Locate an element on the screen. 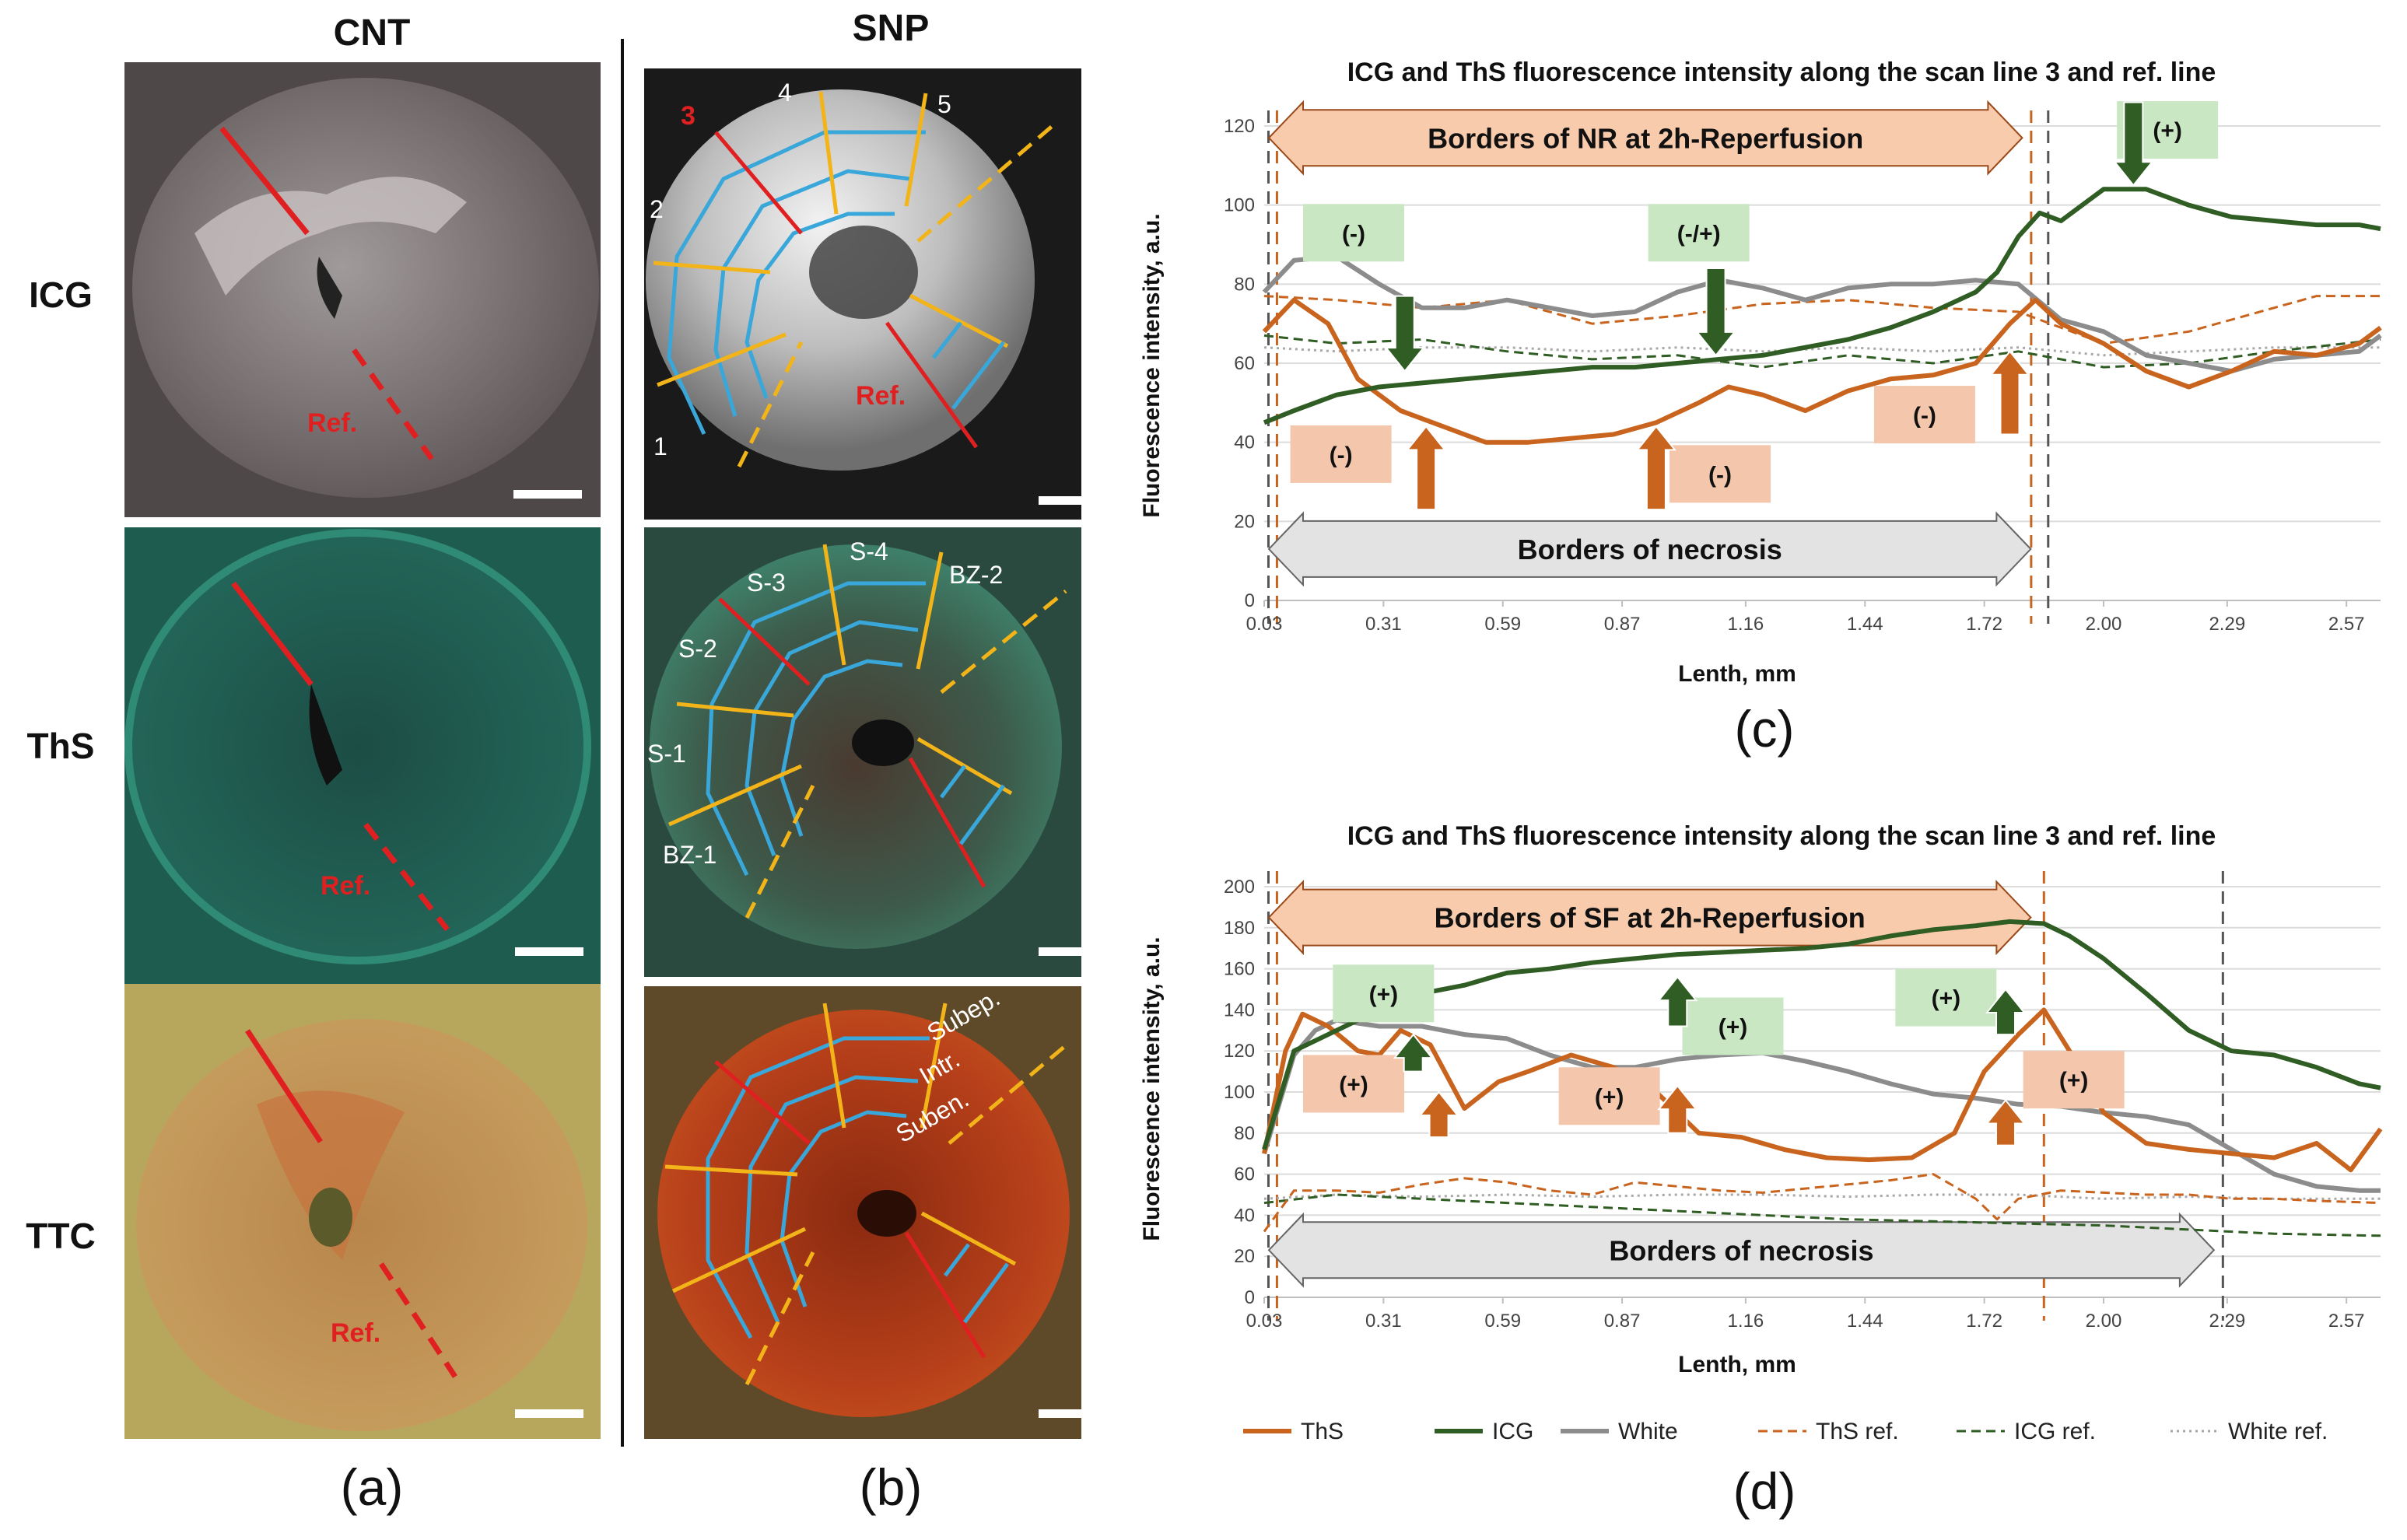  x-tick-label: 1.16 is located at coordinates (1746, 1321).